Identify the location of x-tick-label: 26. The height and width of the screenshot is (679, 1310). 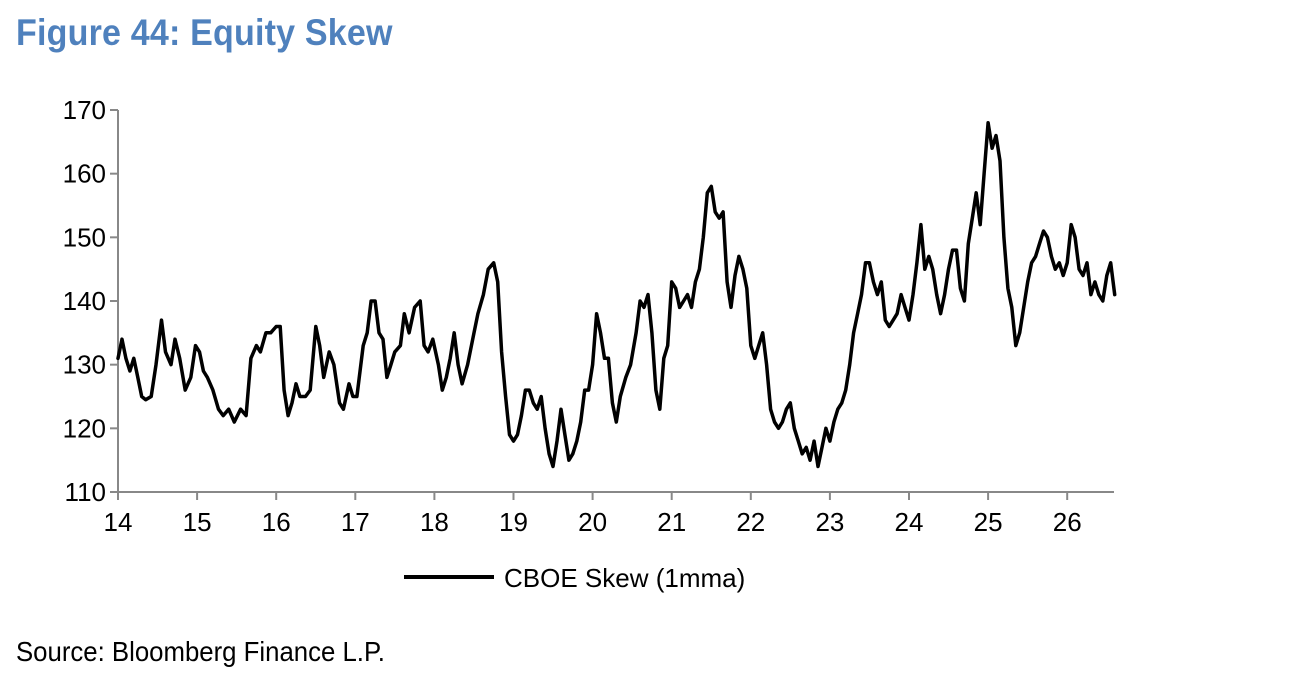
(1067, 522).